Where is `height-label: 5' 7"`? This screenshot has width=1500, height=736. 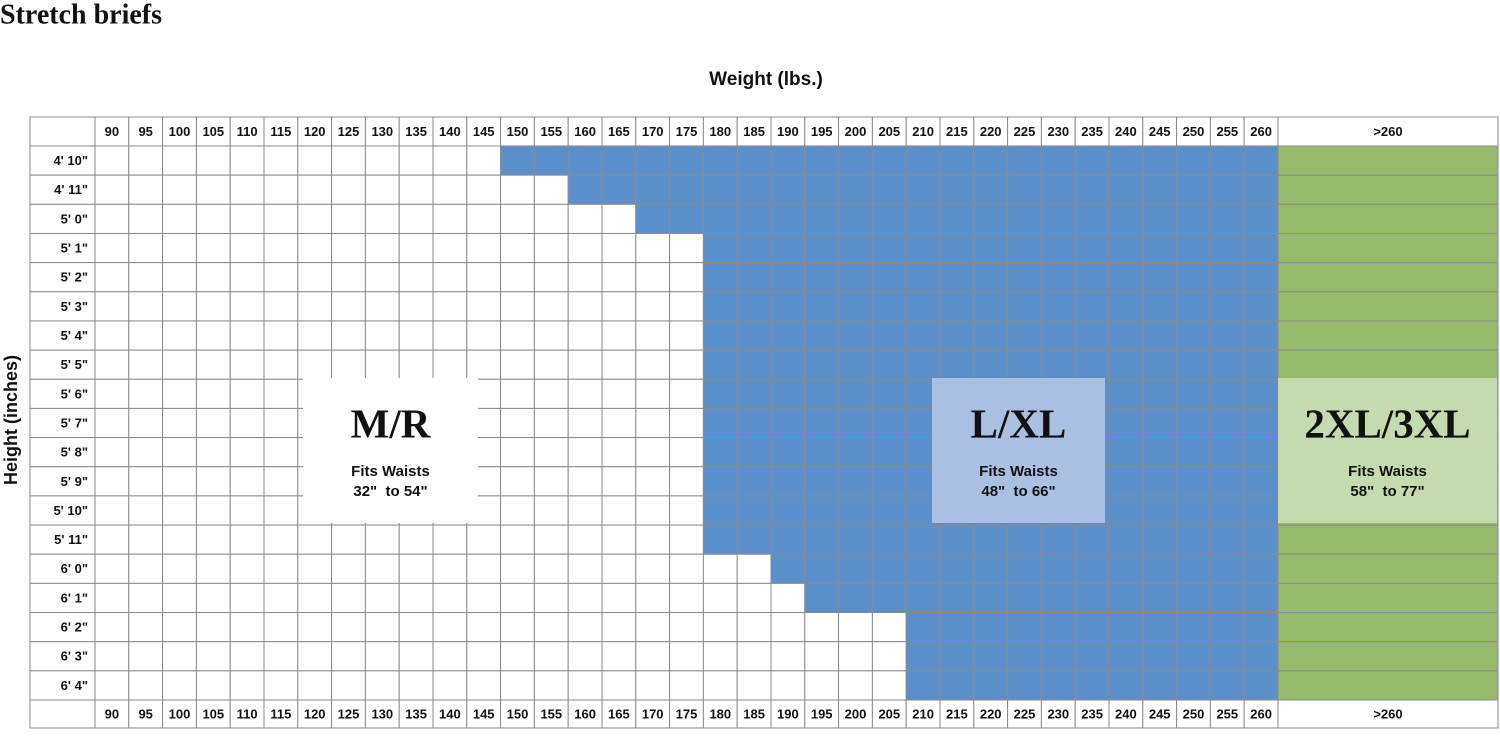 height-label: 5' 7" is located at coordinates (74, 422).